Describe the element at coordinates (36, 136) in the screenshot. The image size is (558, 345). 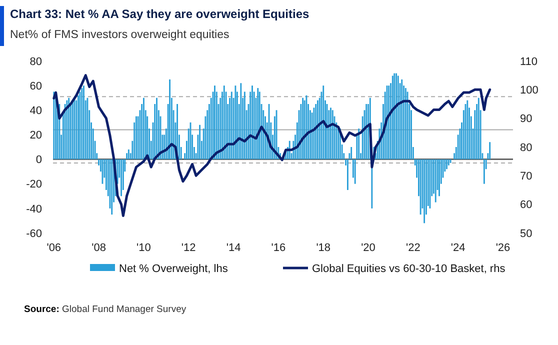
I see `y-tick-label: 20` at that location.